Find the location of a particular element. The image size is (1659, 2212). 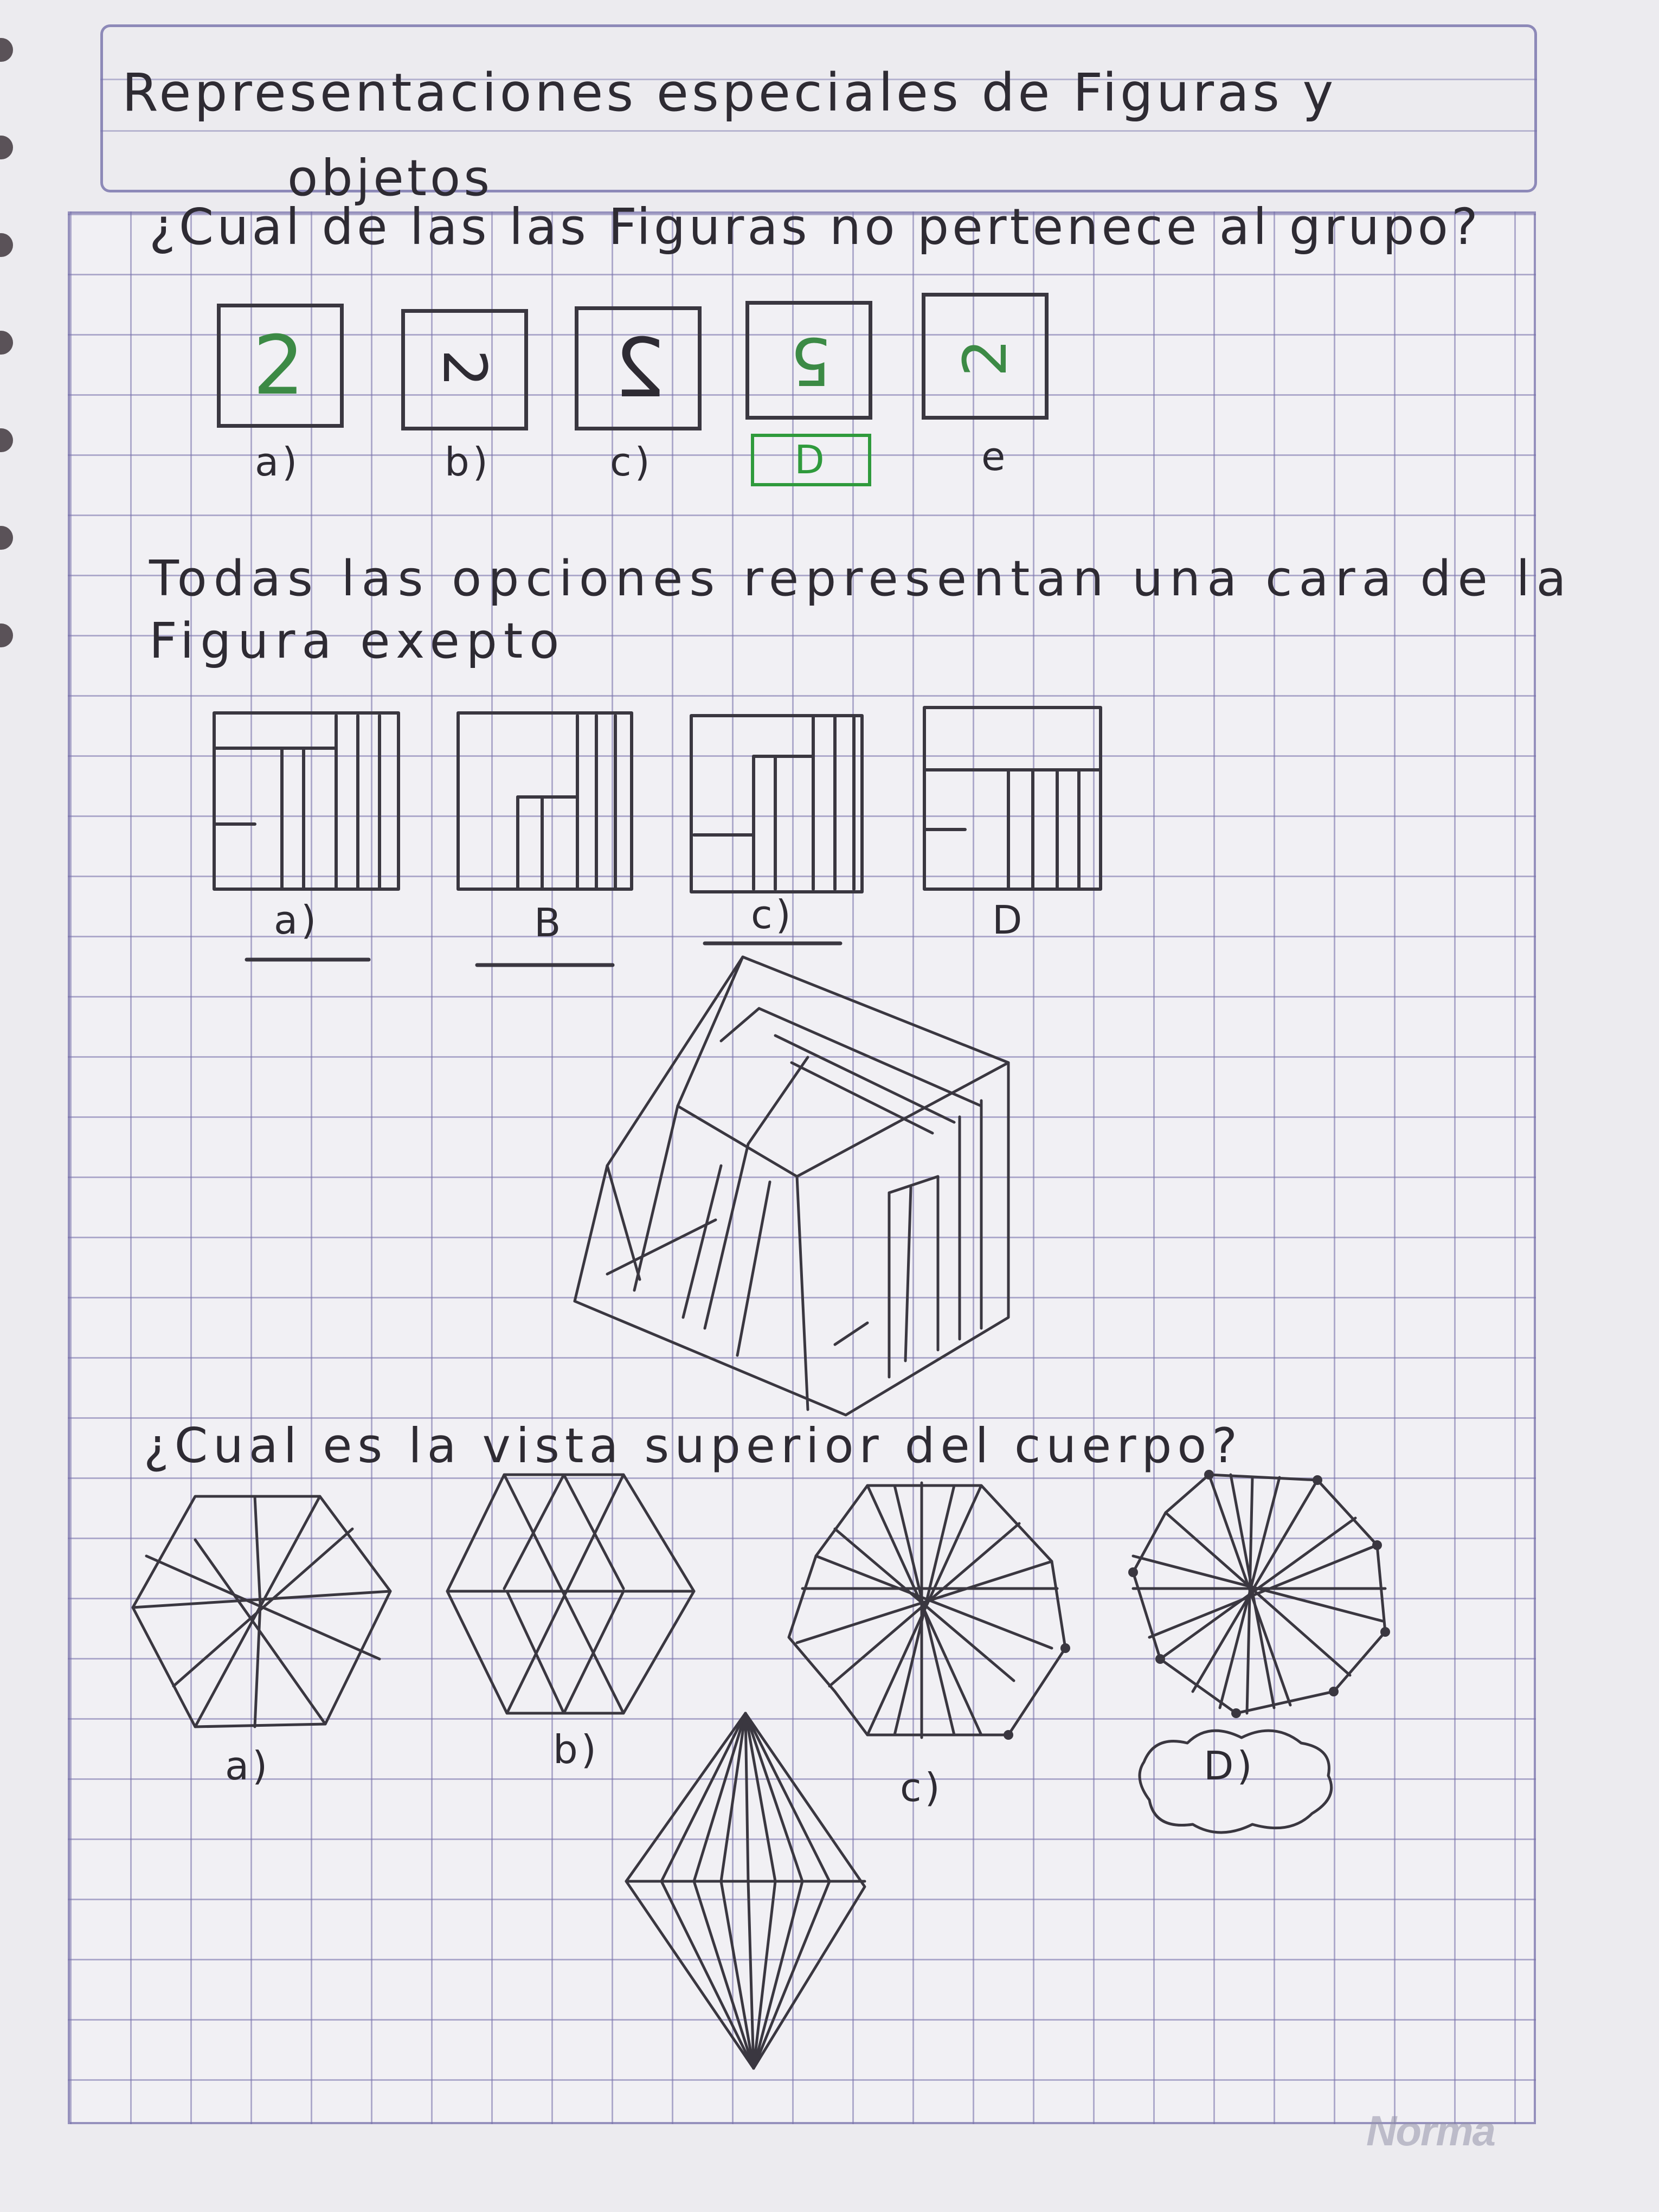

q2-face-d is located at coordinates (1012, 798).